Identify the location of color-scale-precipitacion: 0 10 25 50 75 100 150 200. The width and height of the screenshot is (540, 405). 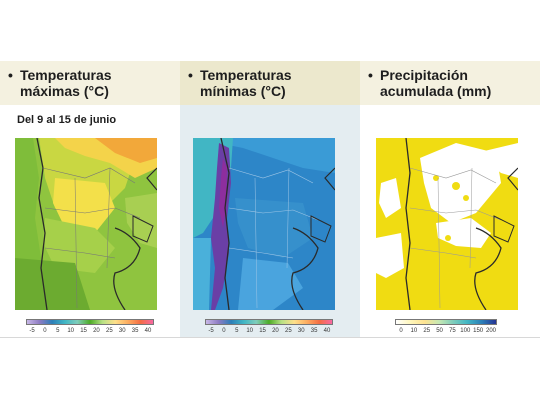
(446, 327).